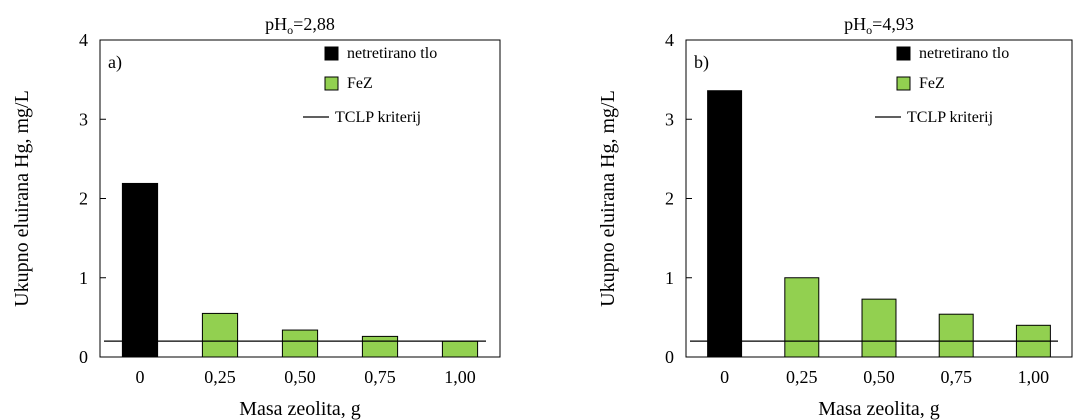 The width and height of the screenshot is (1074, 420). What do you see at coordinates (893, 24) in the screenshot?
I see `chart-title-suffix: =4,93` at bounding box center [893, 24].